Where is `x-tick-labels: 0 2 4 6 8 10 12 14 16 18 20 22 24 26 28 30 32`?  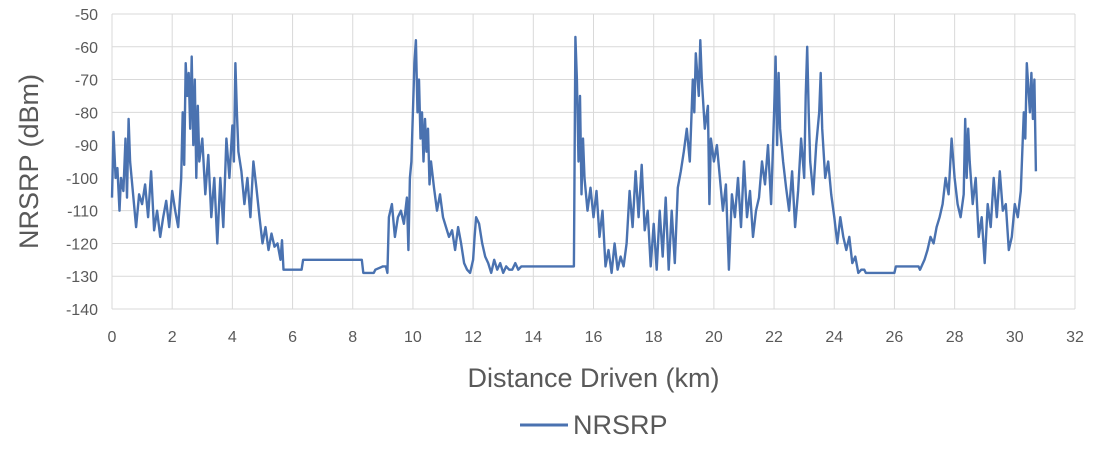
x-tick-labels: 0 2 4 6 8 10 12 14 16 18 20 22 24 26 28 30 32 is located at coordinates (596, 337).